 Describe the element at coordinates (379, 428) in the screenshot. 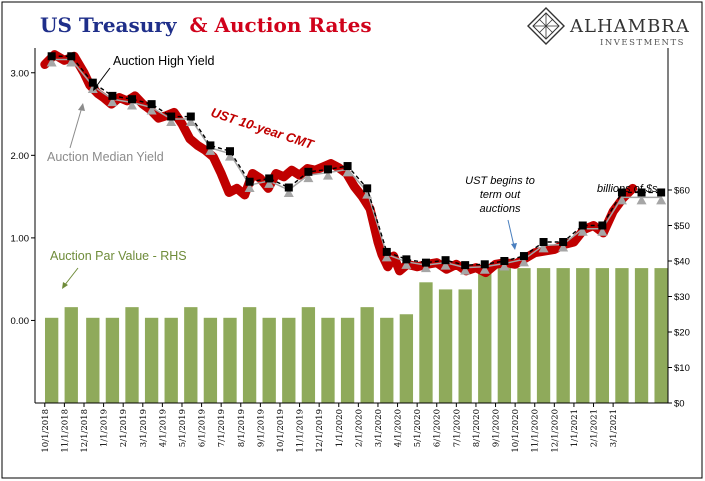

I see `x-axis-tick-label: 3/1/2020` at that location.